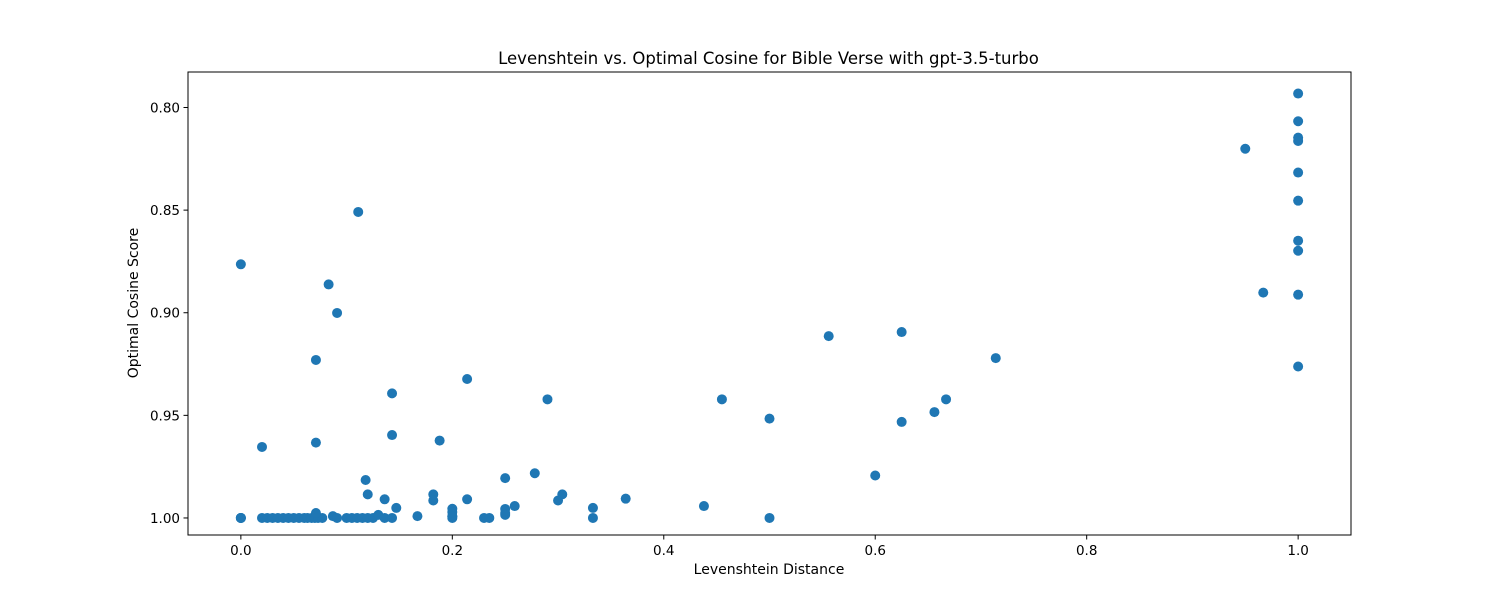  What do you see at coordinates (240, 551) in the screenshot?
I see `x-tick-label: 0.0` at bounding box center [240, 551].